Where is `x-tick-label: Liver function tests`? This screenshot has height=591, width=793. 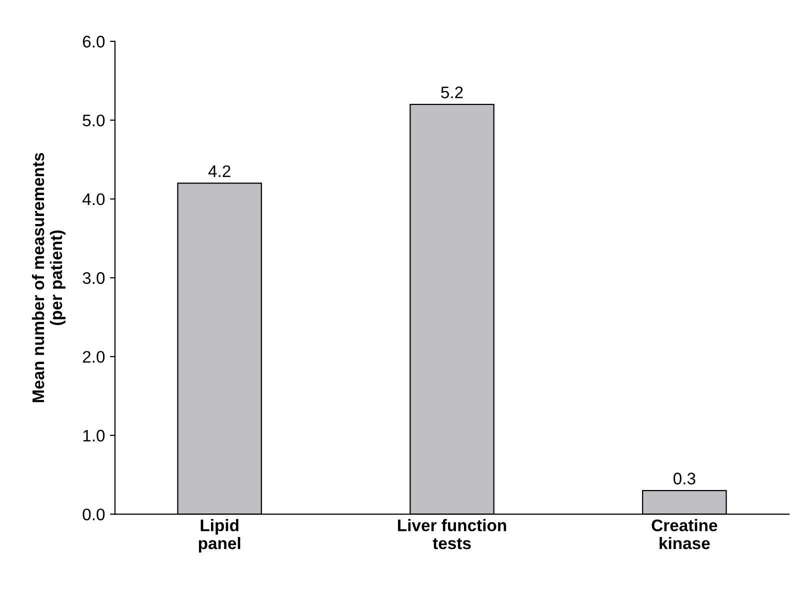 x-tick-label: Liver function tests is located at coordinates (452, 534).